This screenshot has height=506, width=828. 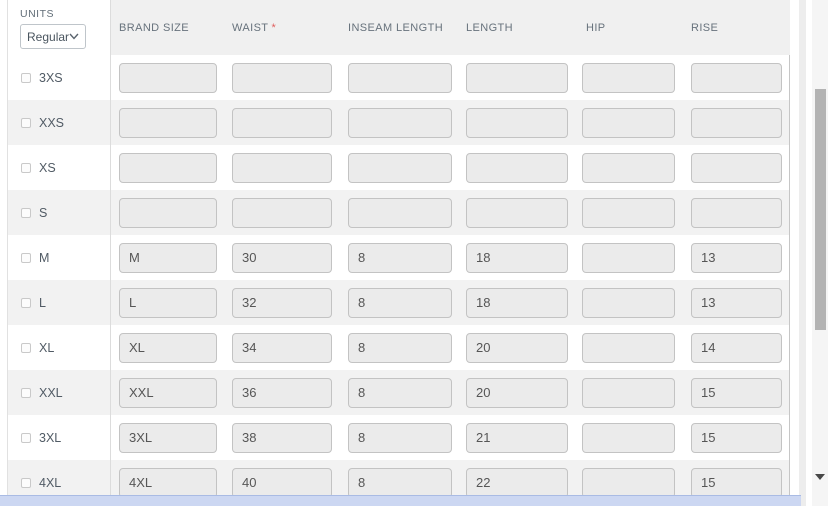 I want to click on size-row-label-cell: XXL, so click(x=59, y=392).